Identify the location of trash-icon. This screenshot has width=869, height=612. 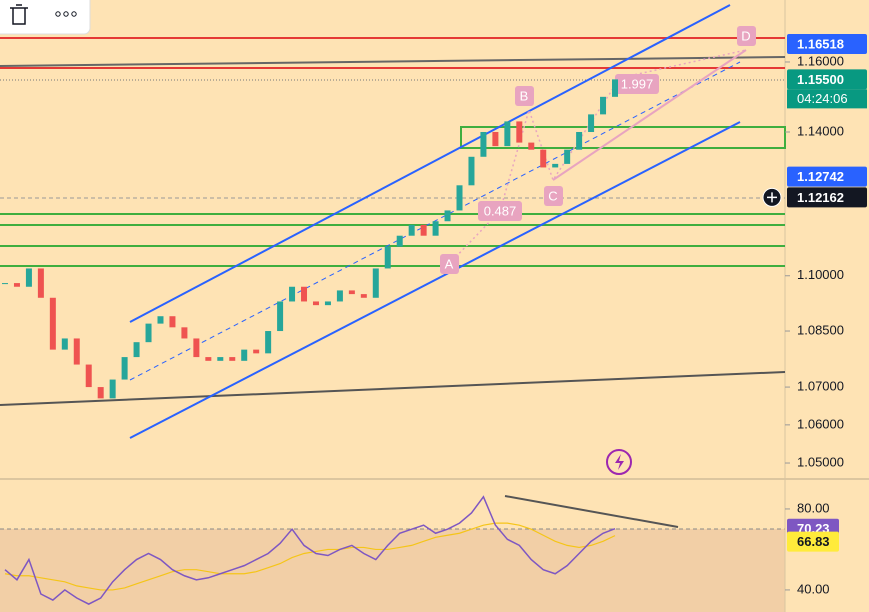
(19, 14).